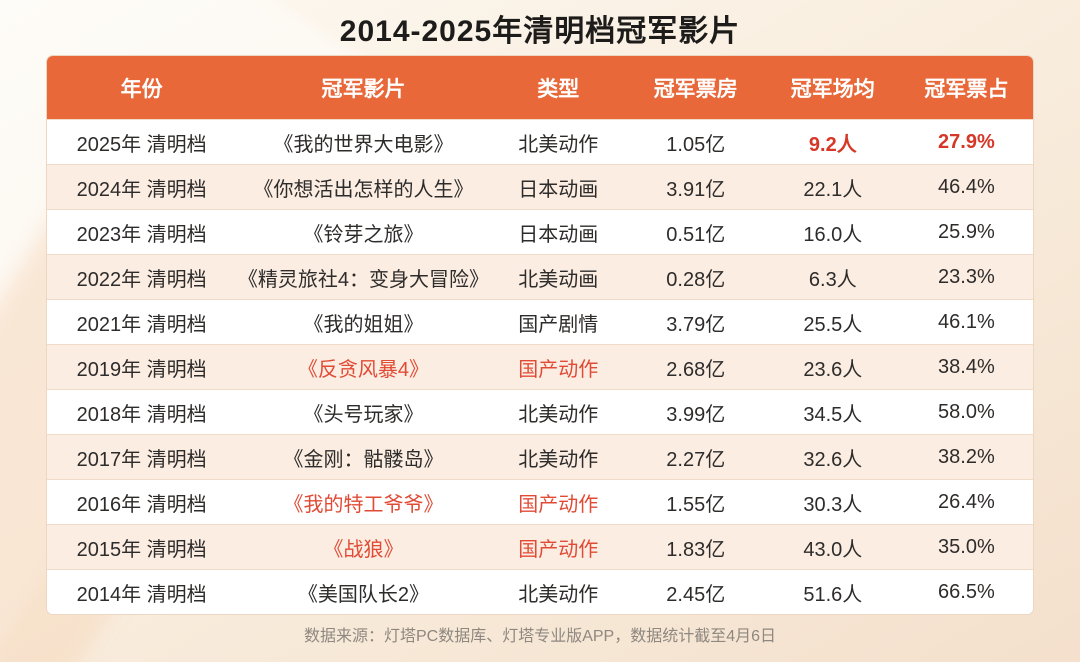 Image resolution: width=1080 pixels, height=662 pixels. I want to click on film-title-cell: 《反贪风暴4》, so click(363, 369).